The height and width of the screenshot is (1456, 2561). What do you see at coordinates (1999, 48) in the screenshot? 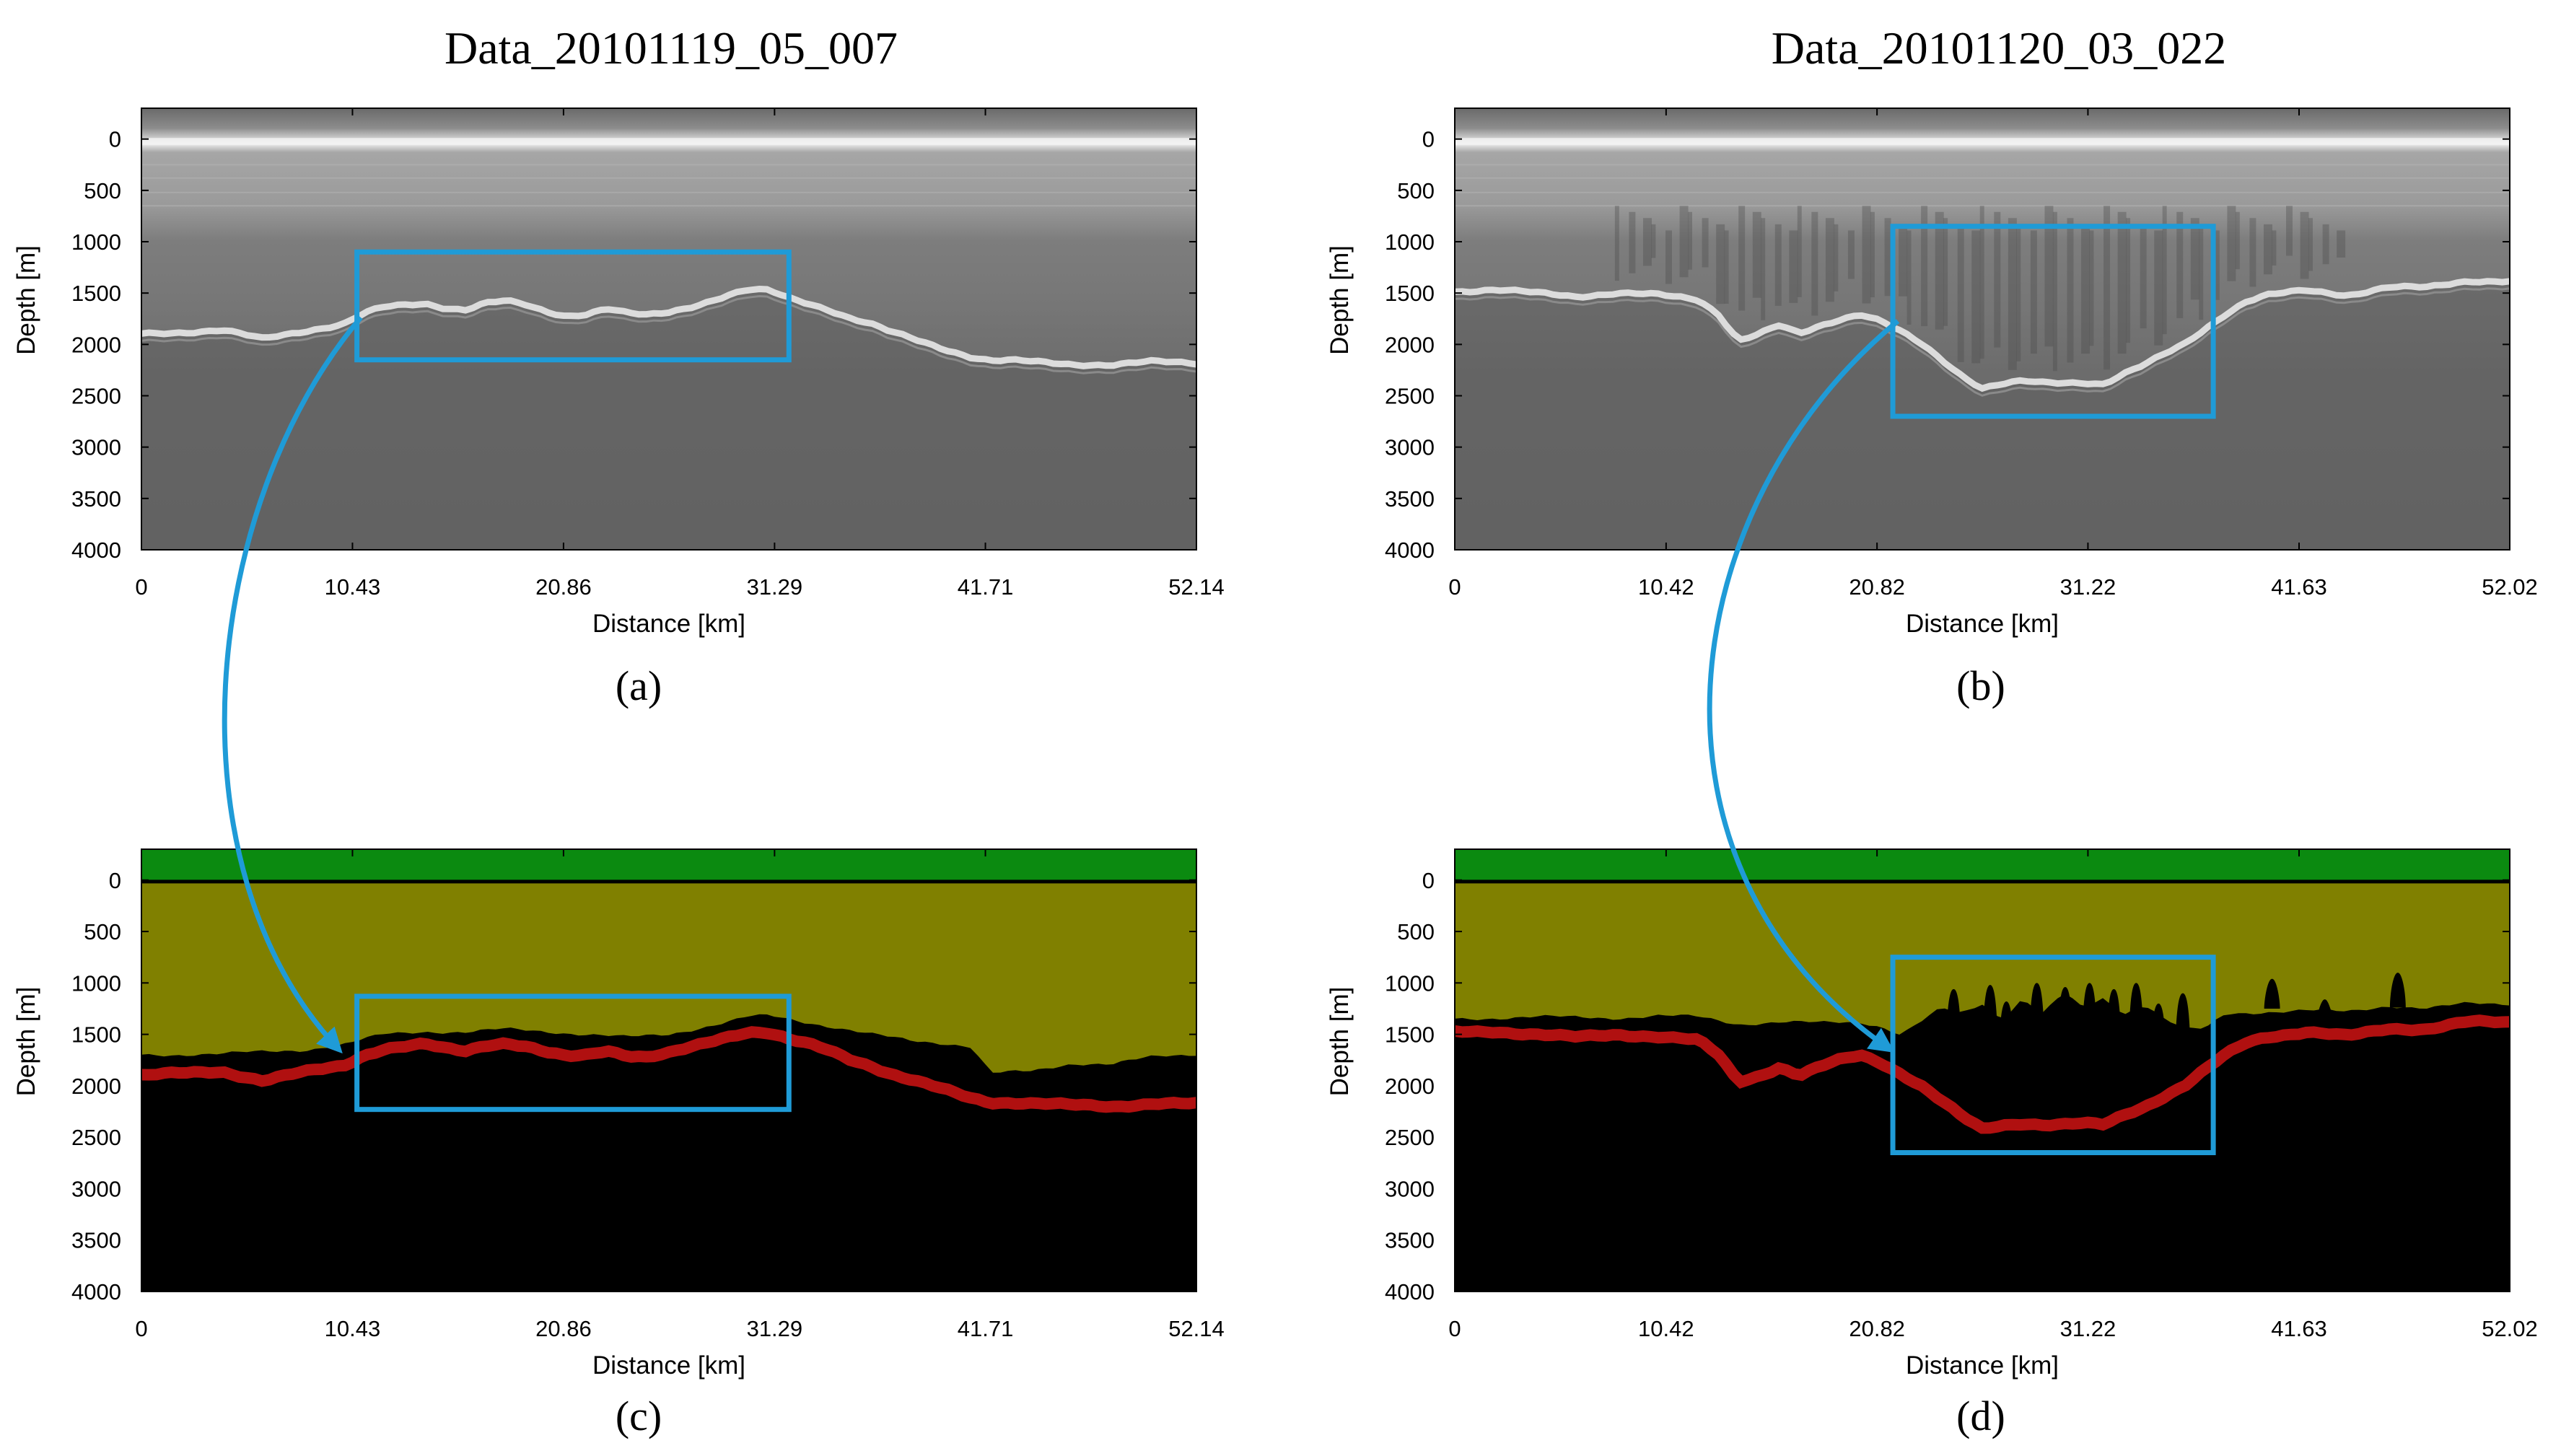
I see `title-right: Data_20101120_03_022` at bounding box center [1999, 48].